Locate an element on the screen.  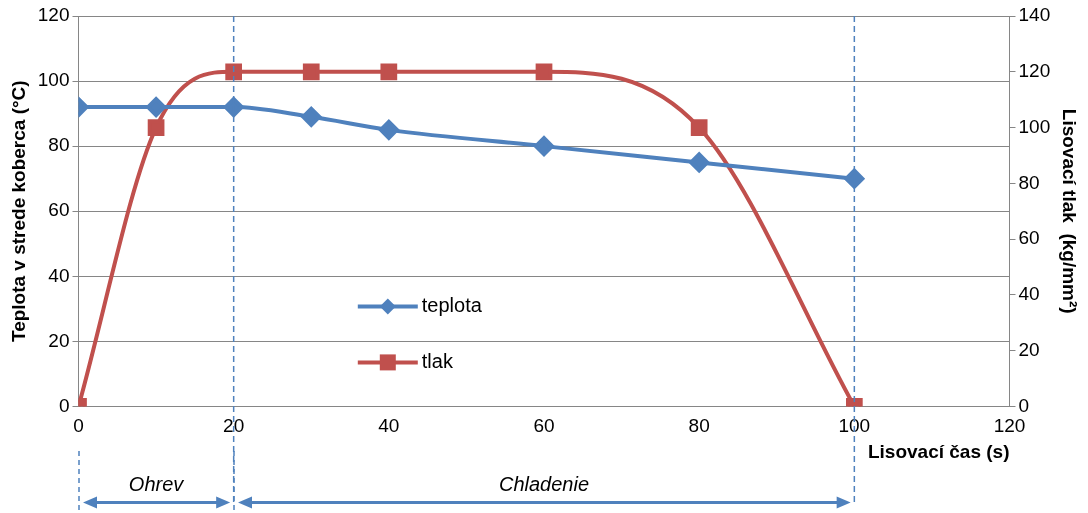
y-tick-label: 80 is located at coordinates (59, 145).